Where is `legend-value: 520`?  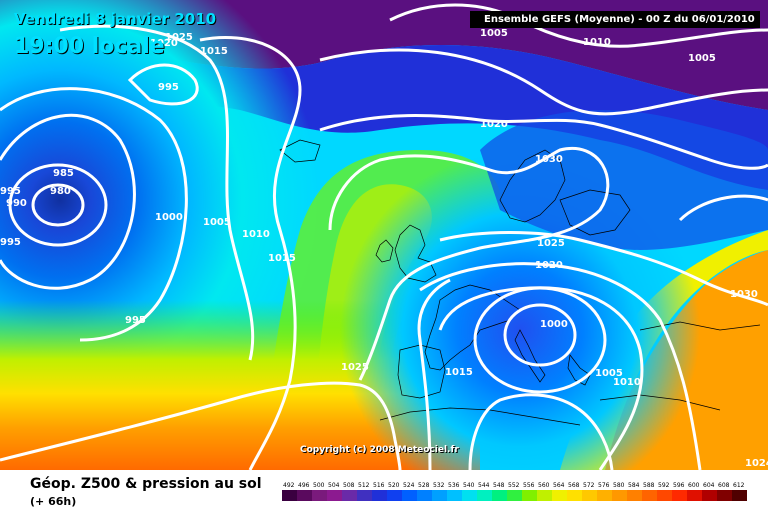
legend-value: 520 is located at coordinates (394, 485).